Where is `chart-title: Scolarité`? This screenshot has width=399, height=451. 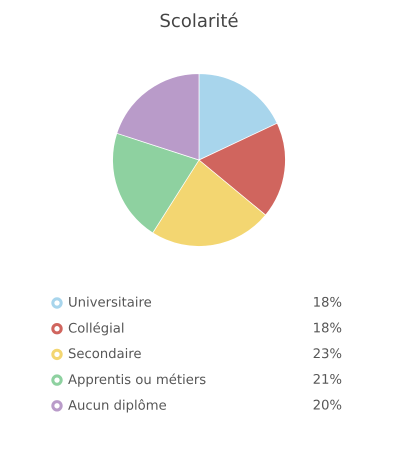
chart-title: Scolarité is located at coordinates (199, 20).